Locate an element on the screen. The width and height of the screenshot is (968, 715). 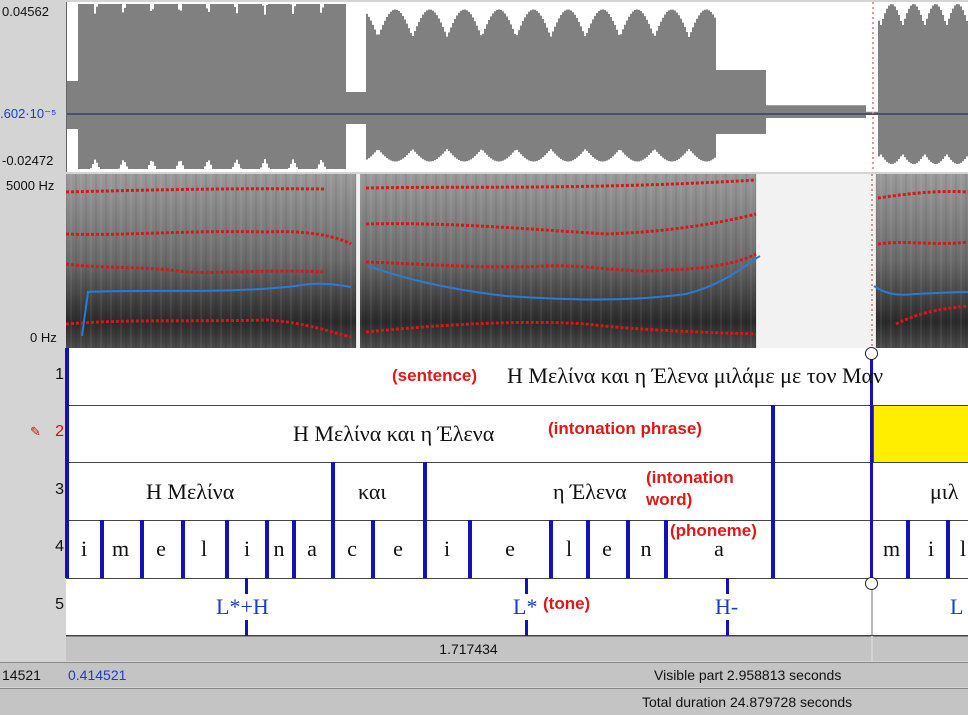
after-selection-bar is located at coordinates (920, 648).